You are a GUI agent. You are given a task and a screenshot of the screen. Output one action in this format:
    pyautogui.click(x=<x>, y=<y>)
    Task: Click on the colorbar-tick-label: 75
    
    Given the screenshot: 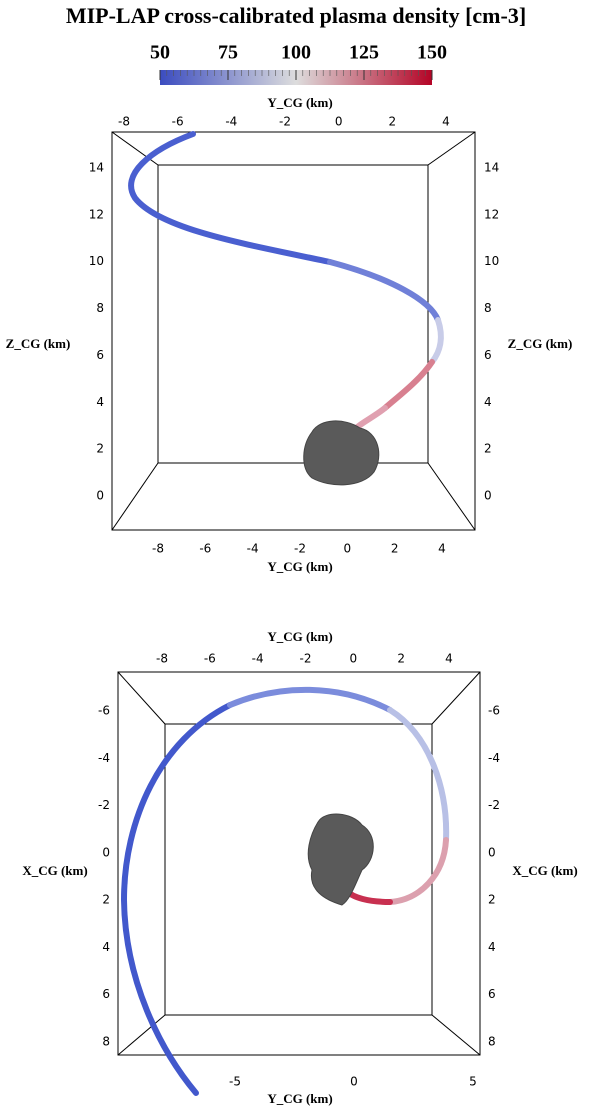 What is the action you would take?
    pyautogui.click(x=228, y=53)
    